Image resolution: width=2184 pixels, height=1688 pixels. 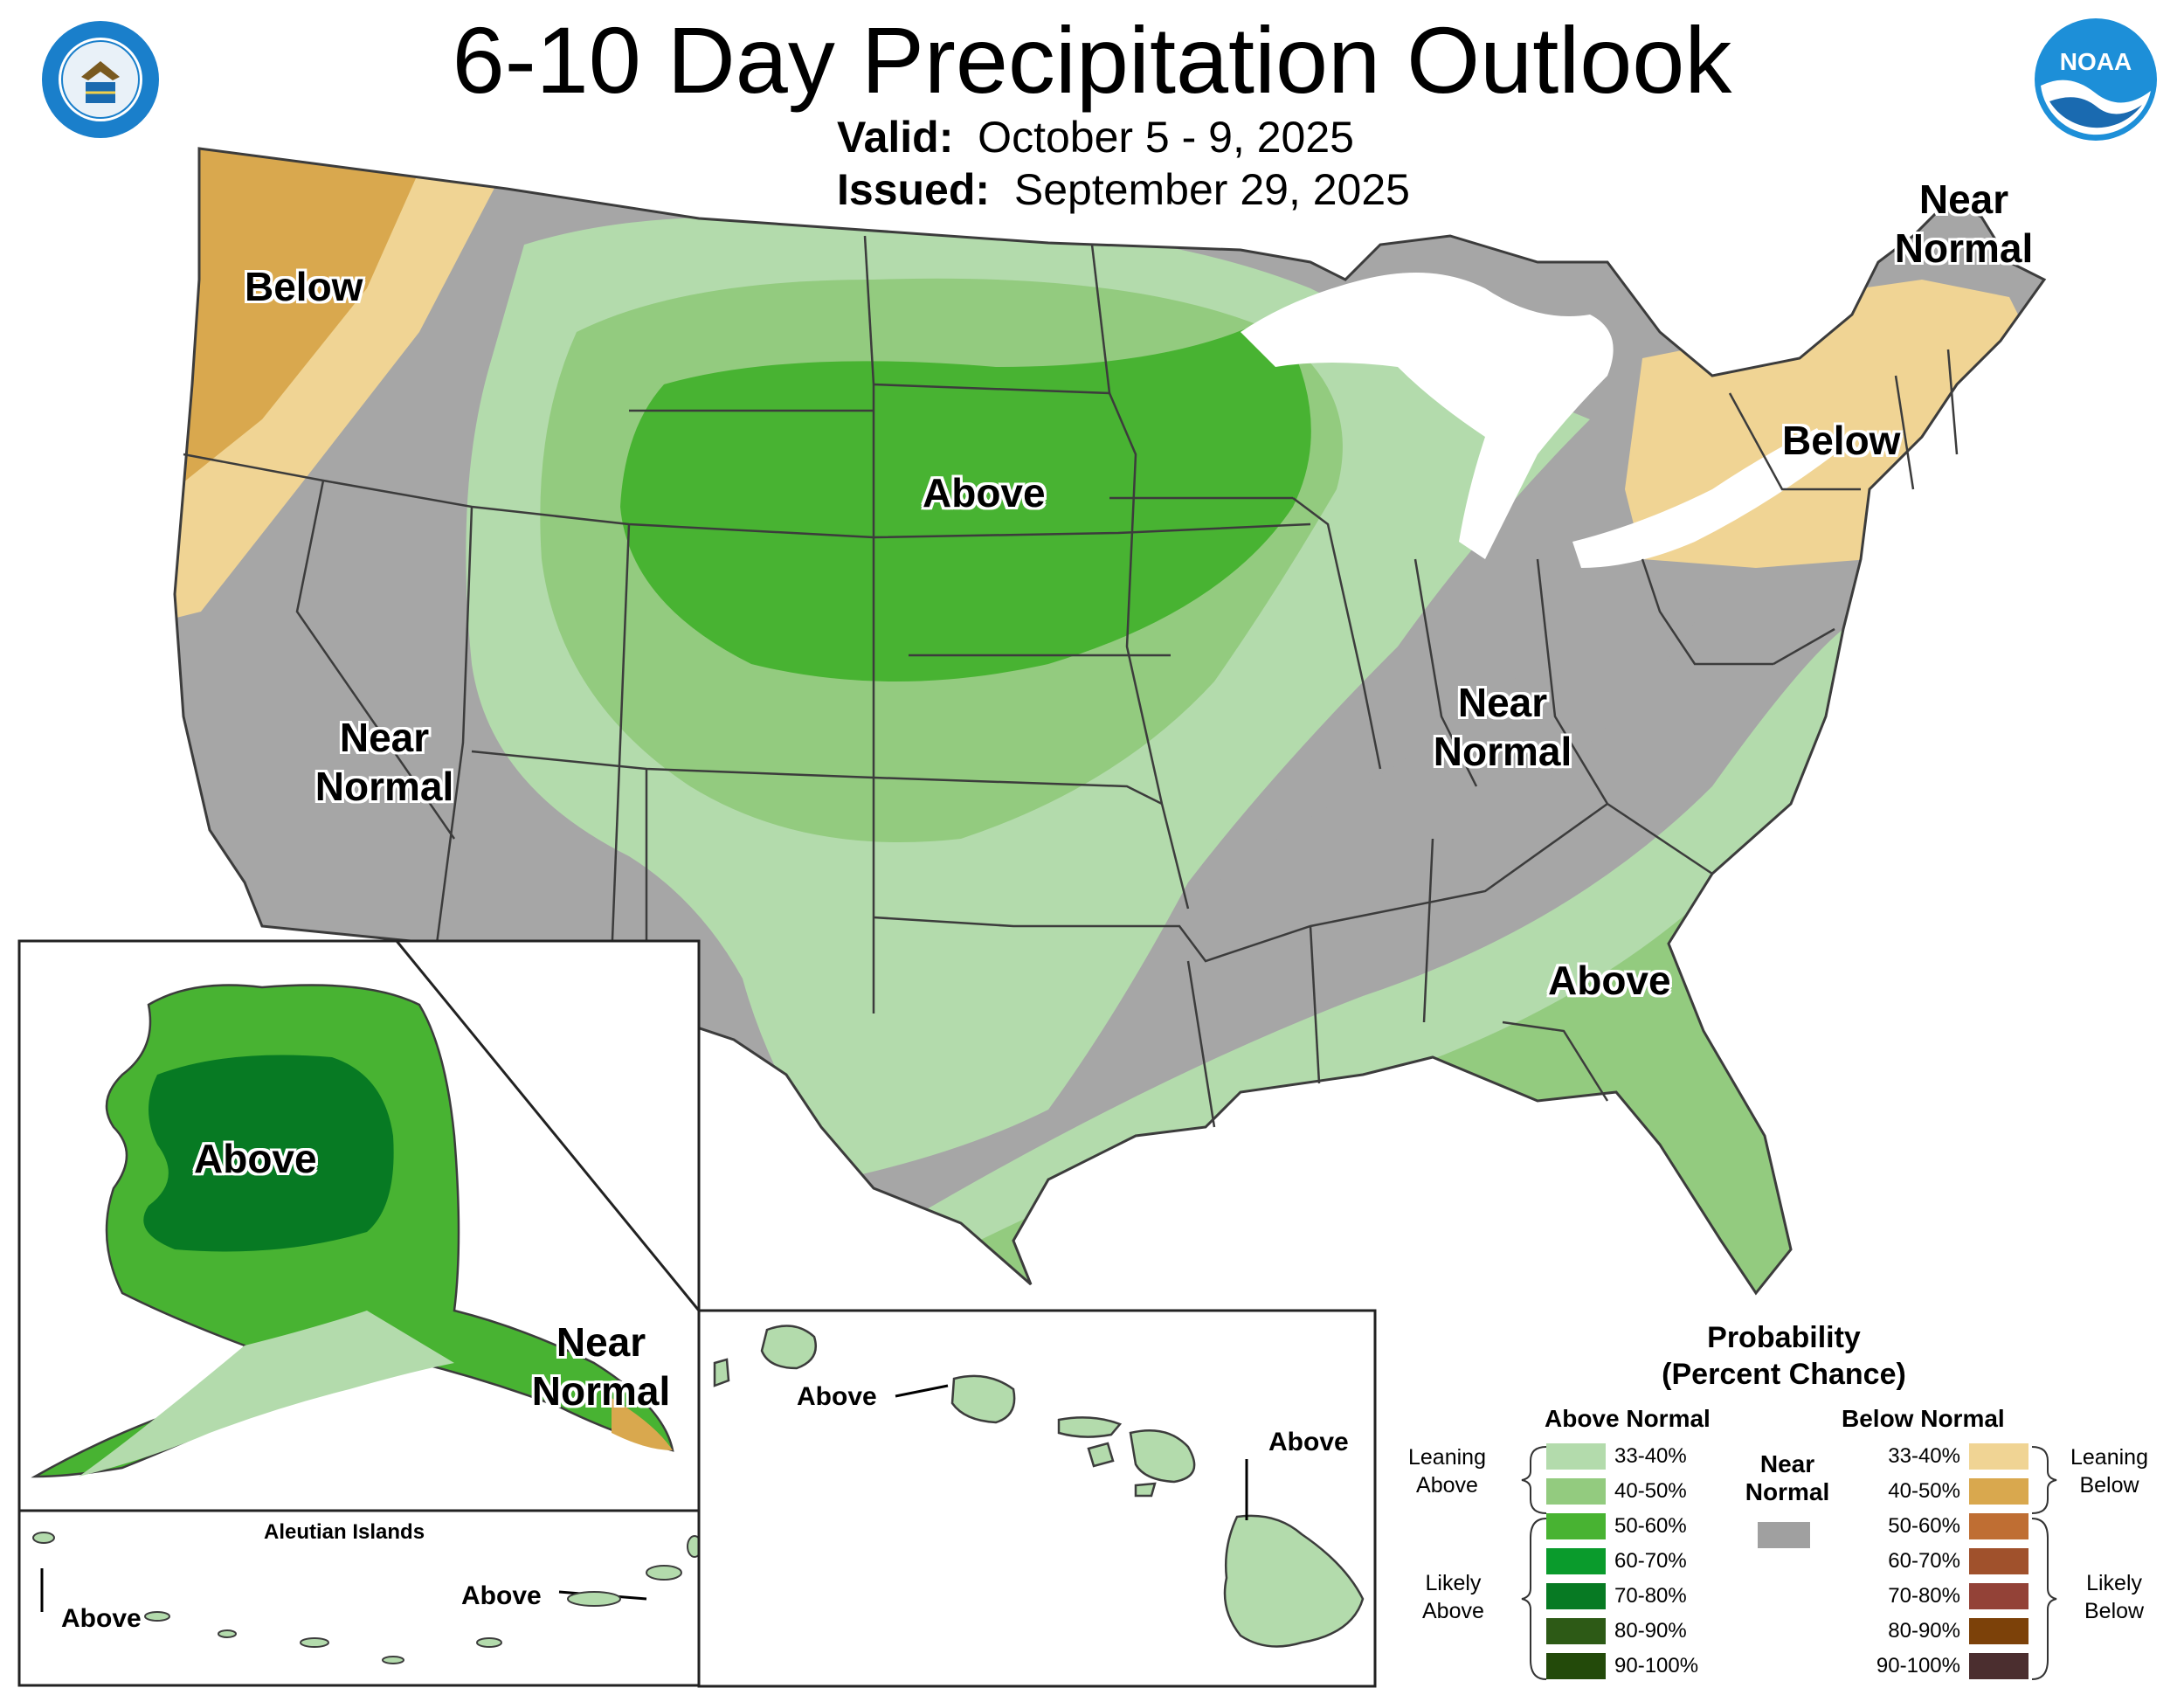 What do you see at coordinates (1145, 1490) in the screenshot?
I see `kahoolawe-island` at bounding box center [1145, 1490].